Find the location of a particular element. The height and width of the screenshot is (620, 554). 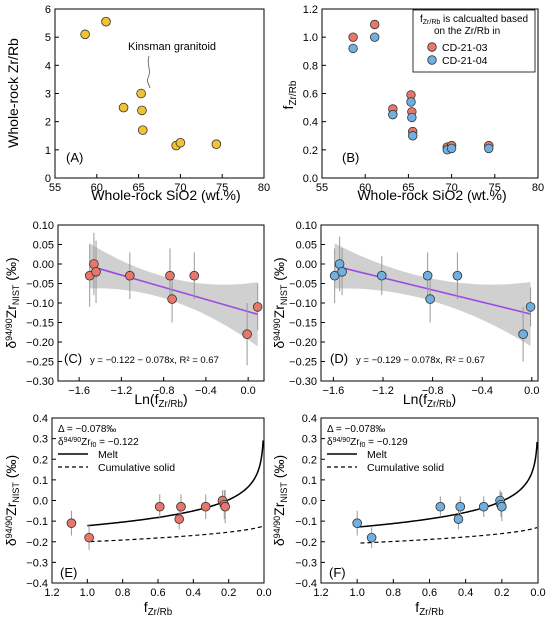

fit-equation: y = −0.129 − 0.078x, R² = 0.67 is located at coordinates (420, 360).